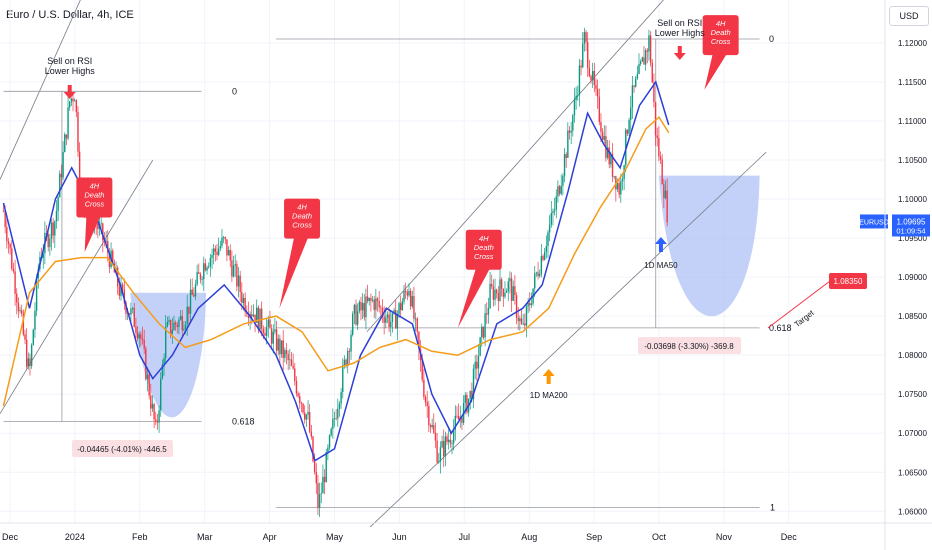  I want to click on target-price-text: 1.08350, so click(848, 281).